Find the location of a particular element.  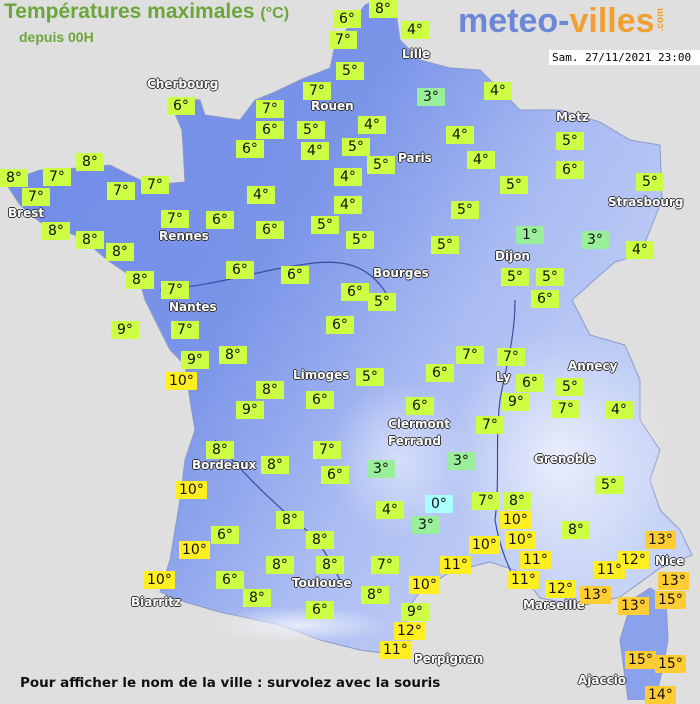

temperature-label: 0° is located at coordinates (439, 504).